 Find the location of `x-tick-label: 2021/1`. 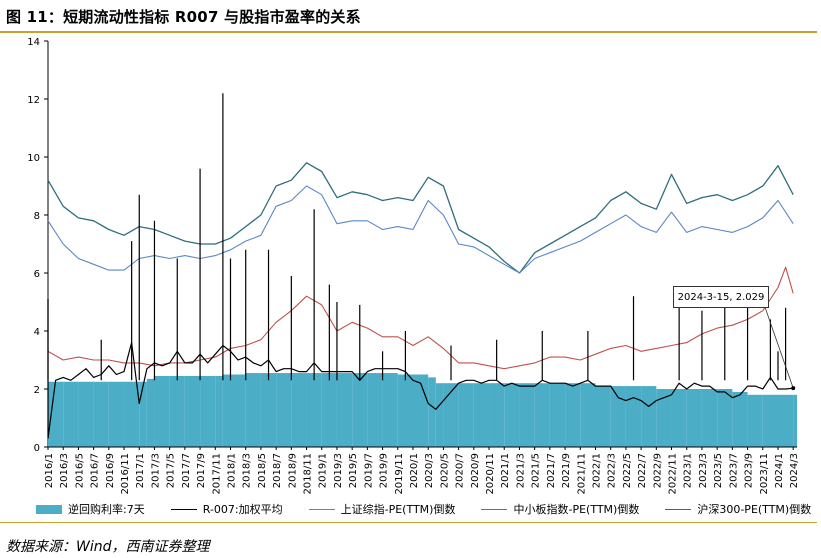

x-tick-label: 2021/1 is located at coordinates (505, 470).